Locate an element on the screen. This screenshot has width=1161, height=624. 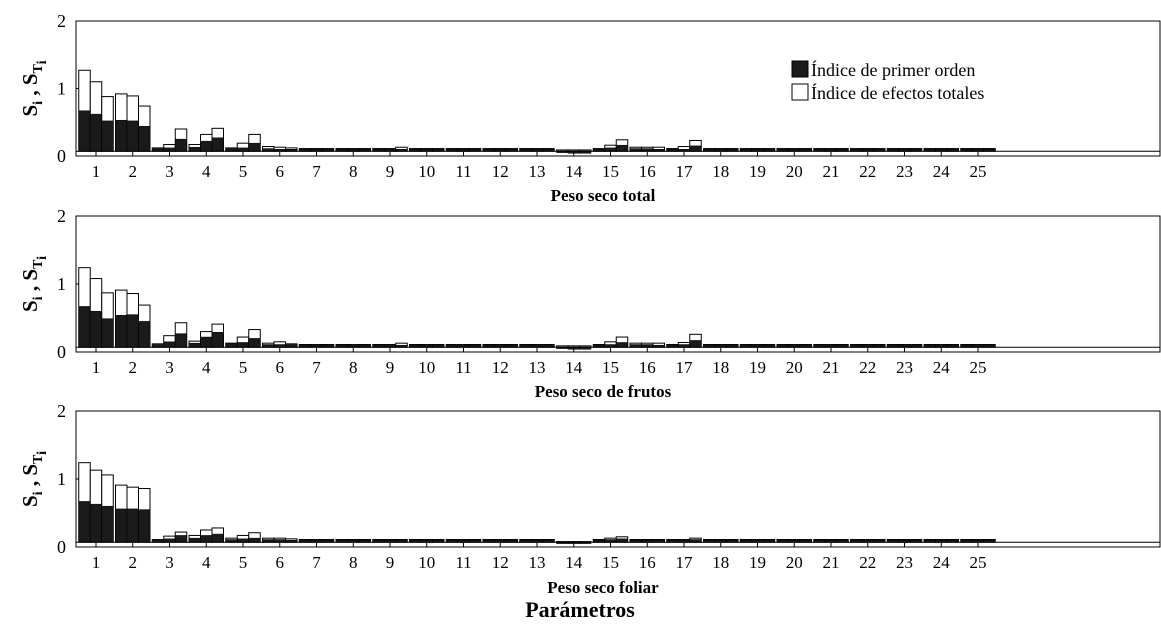
y-axis-label: Si , STi is located at coordinates (34, 479).